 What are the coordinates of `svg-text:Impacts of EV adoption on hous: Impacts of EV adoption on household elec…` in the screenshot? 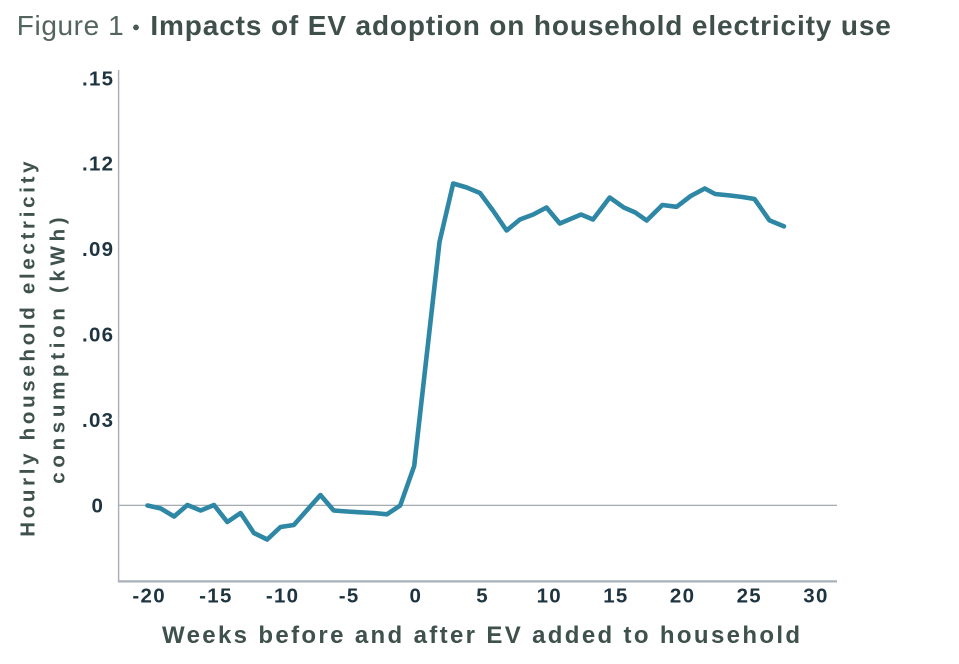 It's located at (520, 25).